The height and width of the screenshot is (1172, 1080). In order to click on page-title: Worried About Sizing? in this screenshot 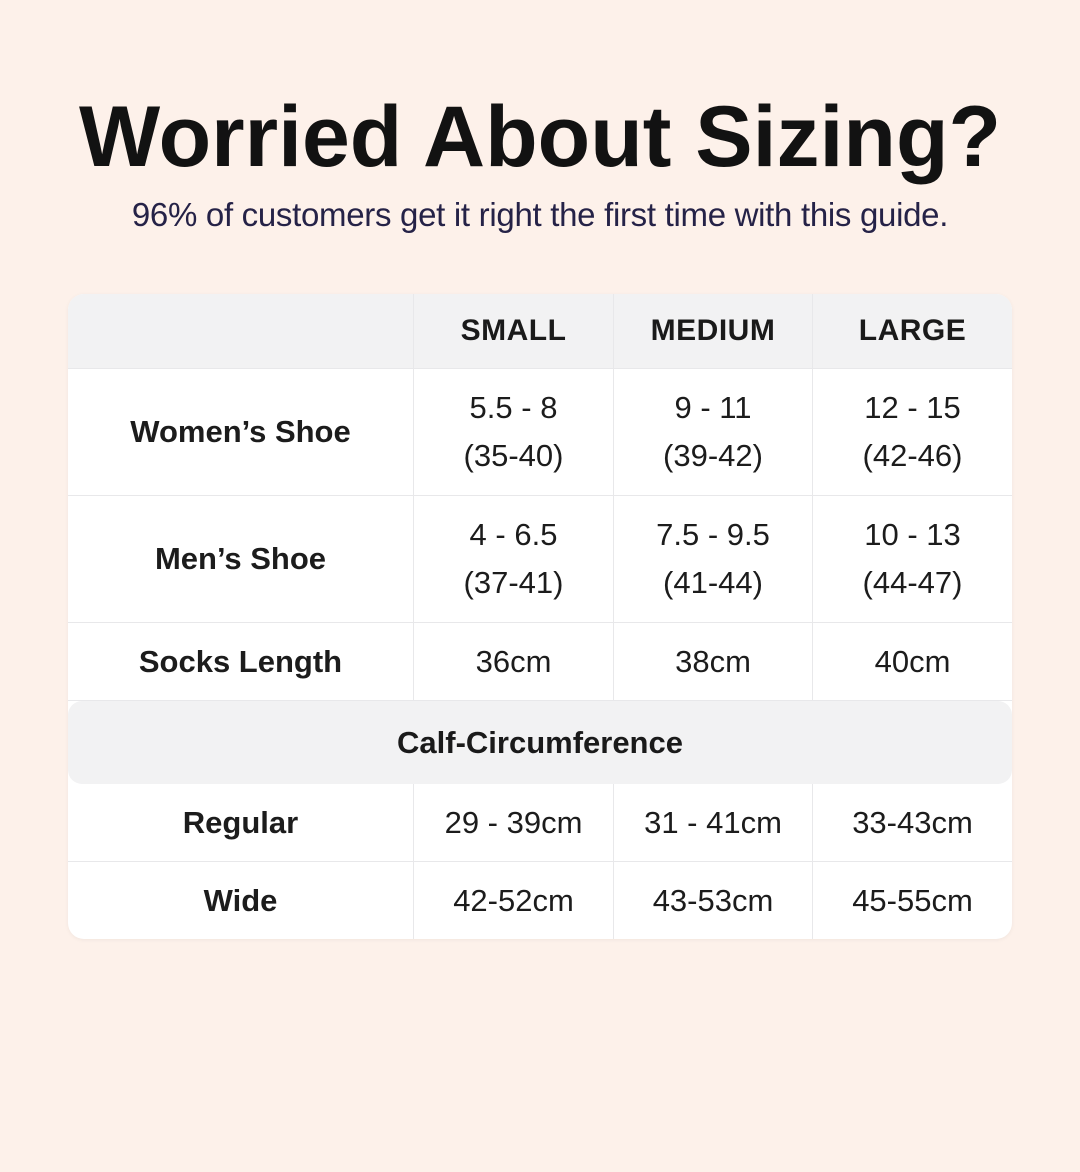, I will do `click(540, 137)`.